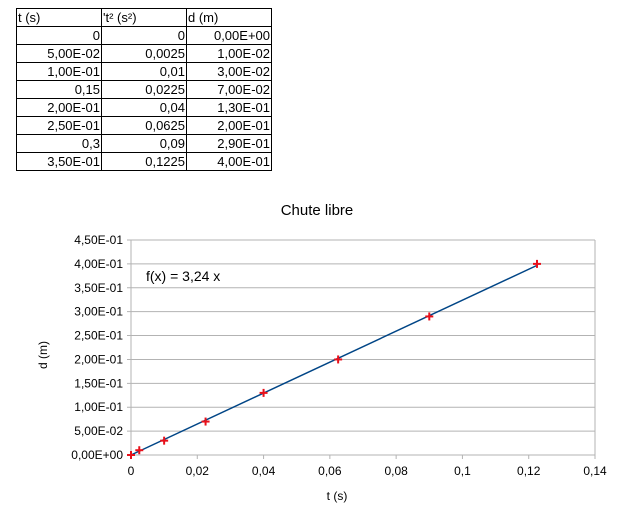  I want to click on cell-t: 3,50E-01, so click(59, 161).